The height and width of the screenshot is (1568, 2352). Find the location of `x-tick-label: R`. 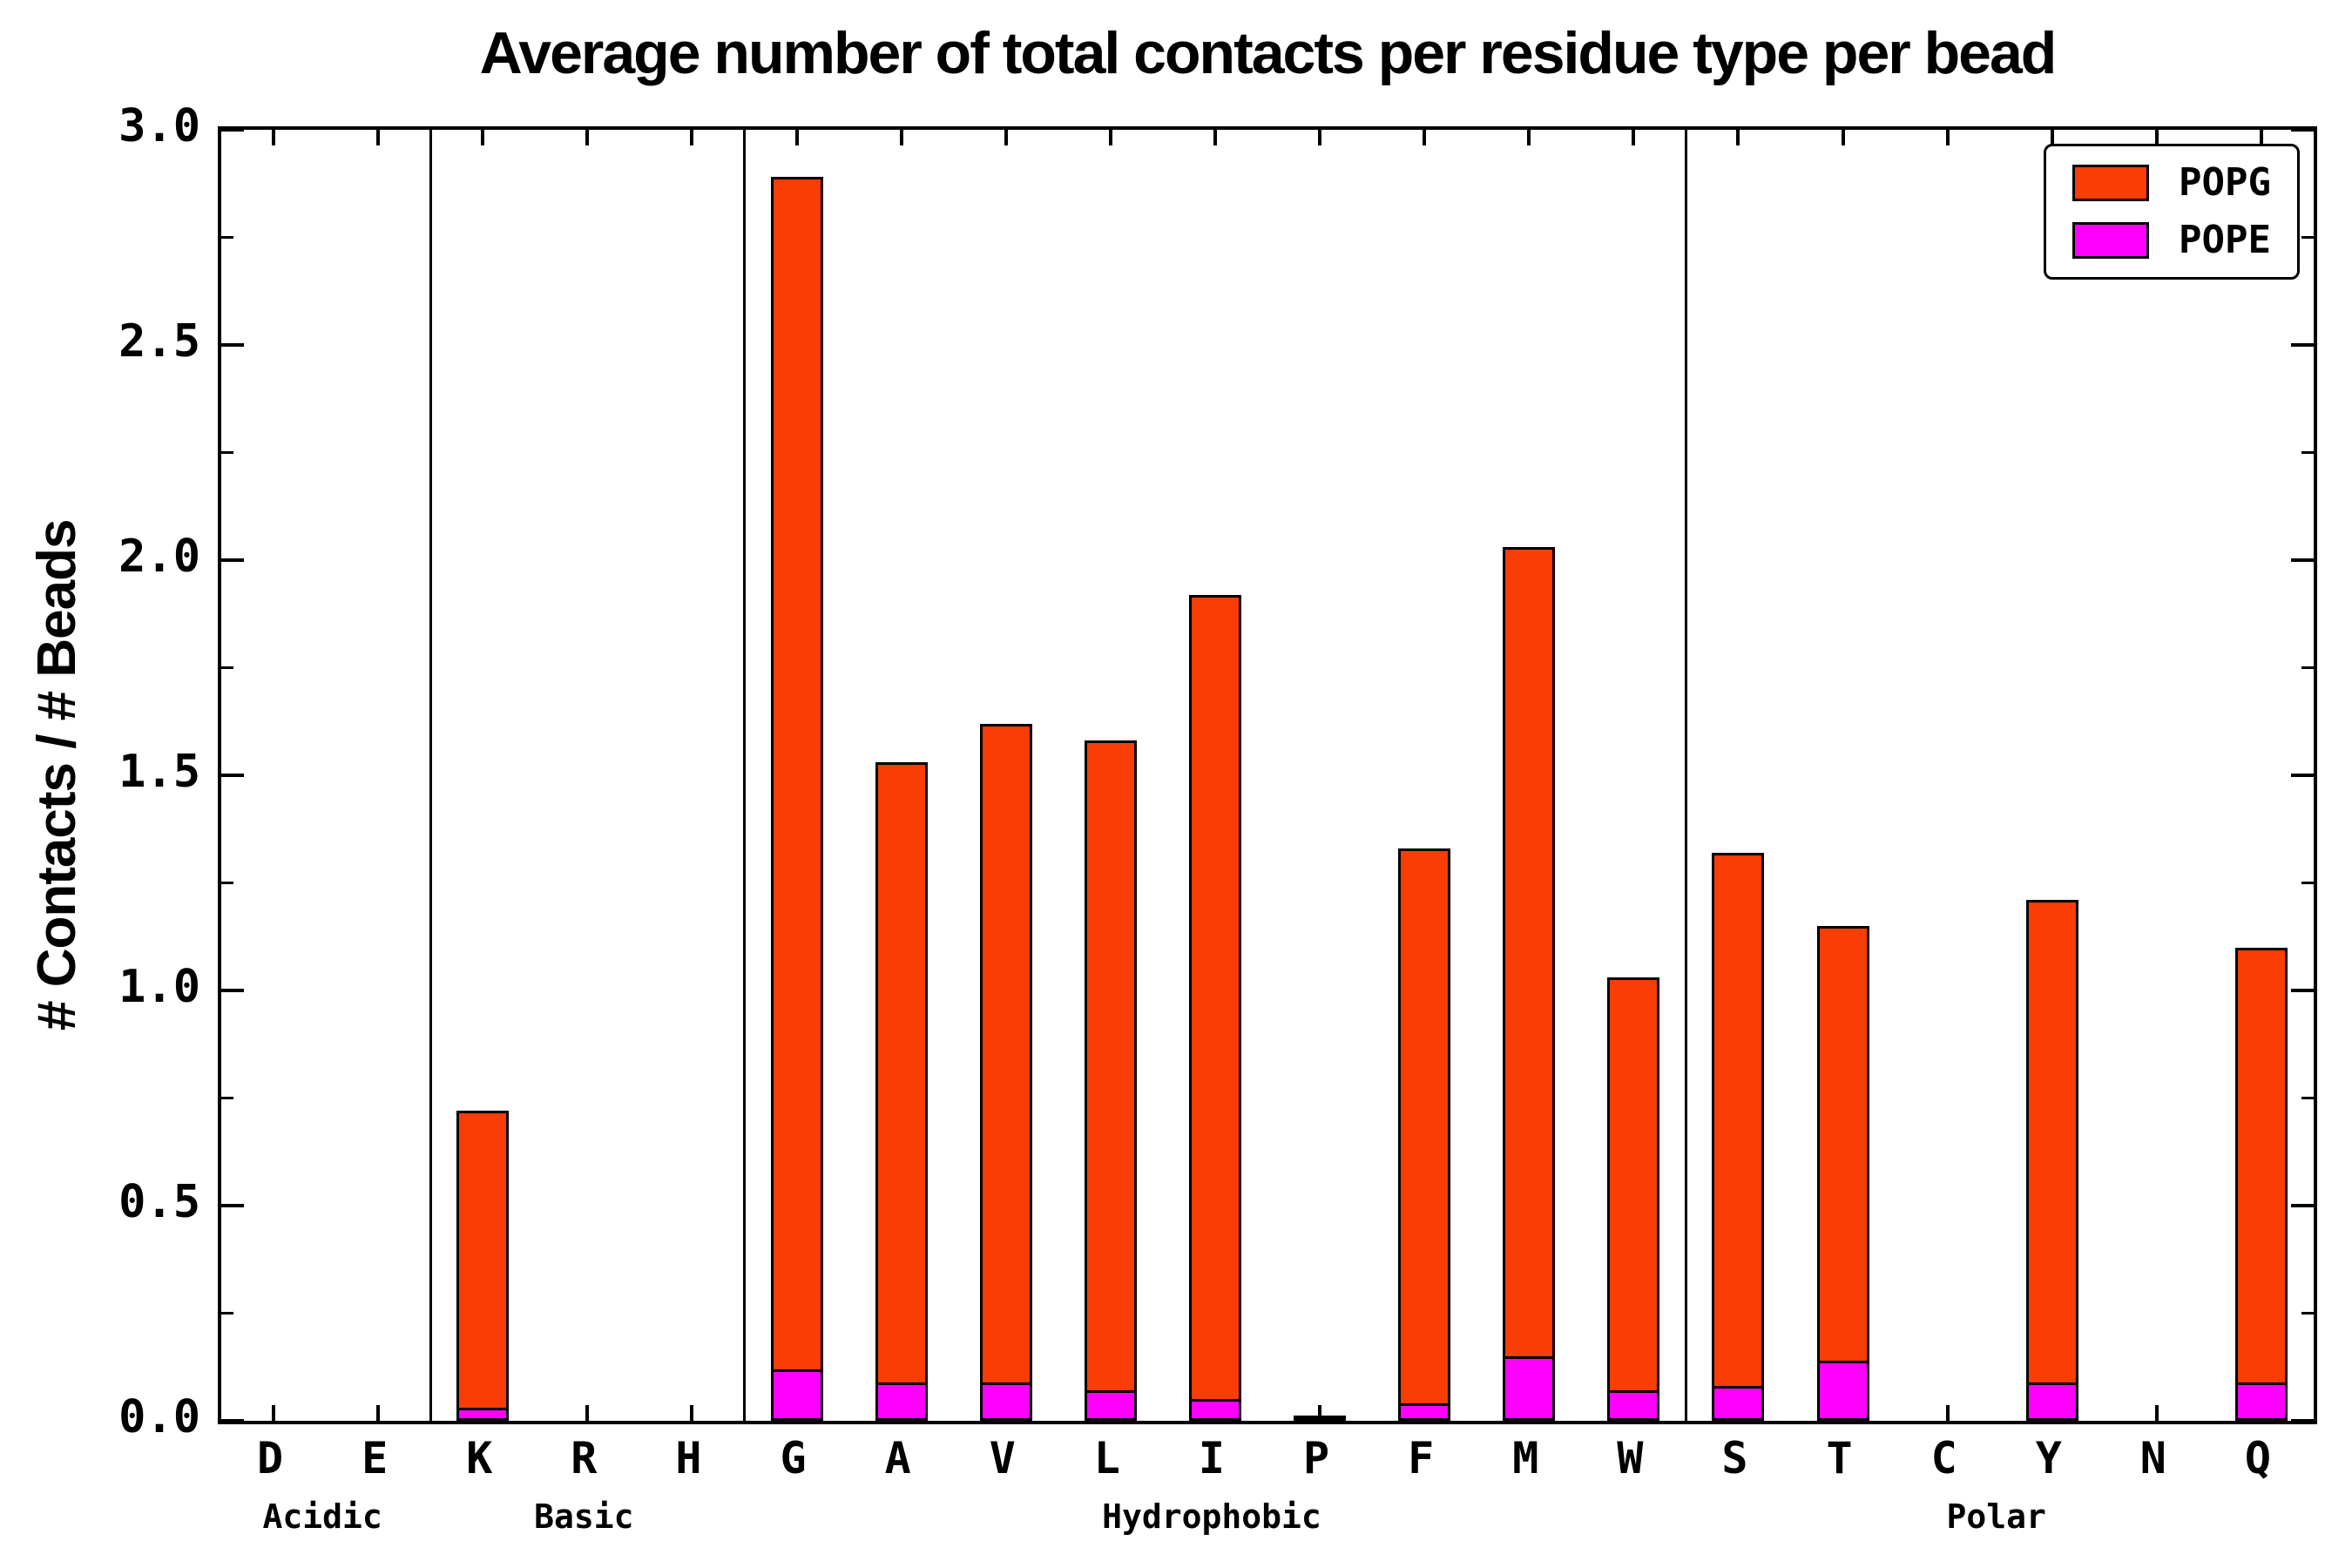

x-tick-label: R is located at coordinates (584, 1458).